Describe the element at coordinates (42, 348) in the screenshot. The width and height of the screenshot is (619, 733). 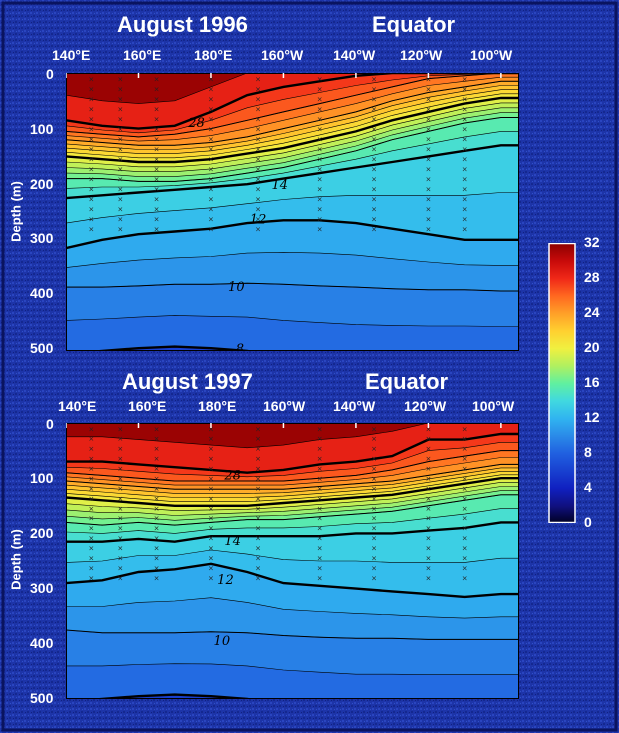
I see `panel1-ytick: 500` at that location.